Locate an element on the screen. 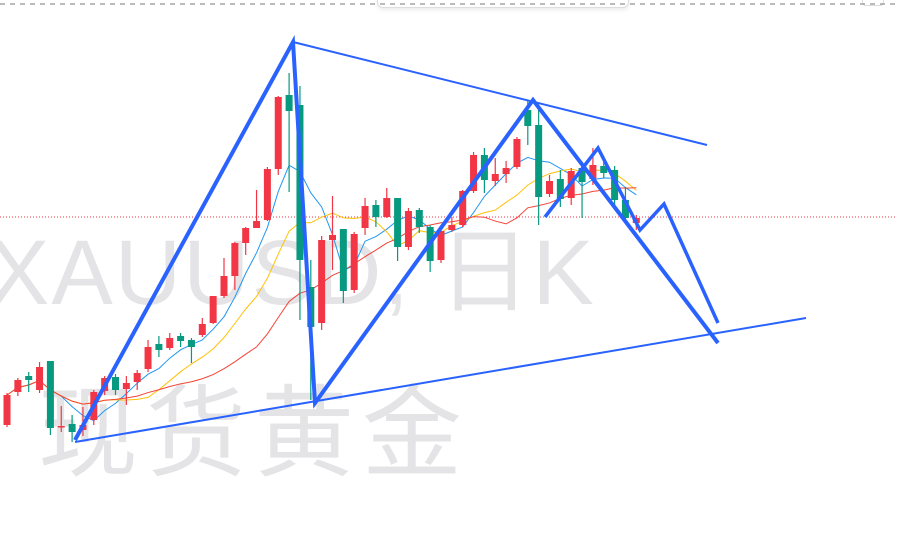 This screenshot has width=897, height=545. watermark-name: 现货黄金 is located at coordinates (254, 433).